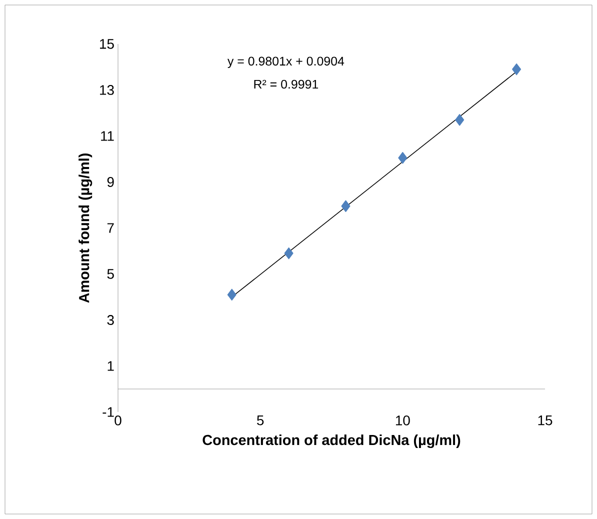  Describe the element at coordinates (118, 421) in the screenshot. I see `x-tick-label: 0` at that location.